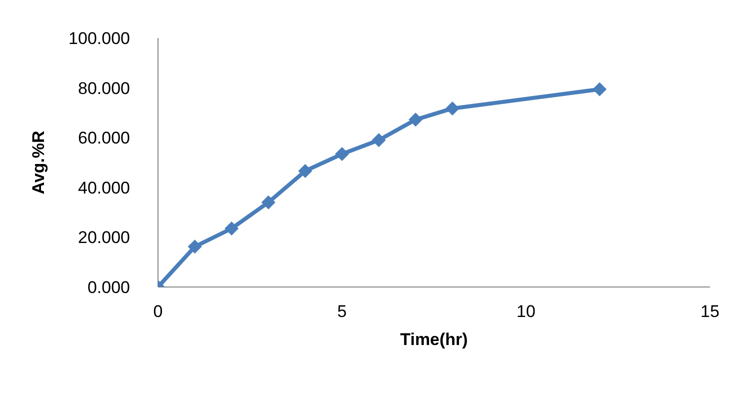  Describe the element at coordinates (104, 88) in the screenshot. I see `y-tick-label: 80.000` at that location.